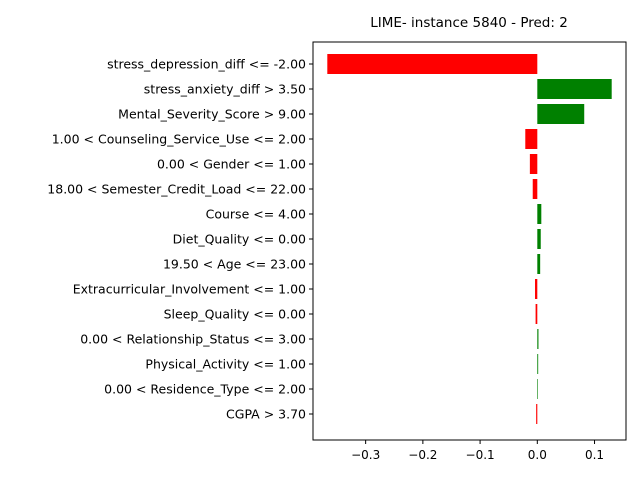 The image size is (640, 480). Describe the element at coordinates (469, 23) in the screenshot. I see `chart-title: LIME- instance 5840 - Pred: 2` at that location.